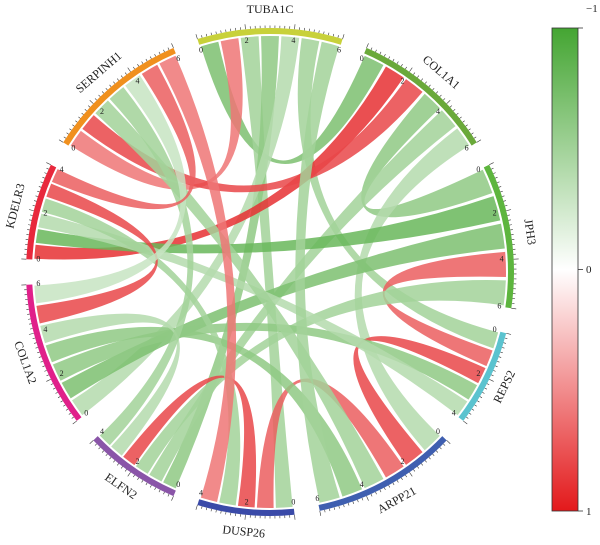 The width and height of the screenshot is (600, 545). What do you see at coordinates (482, 376) in the screenshot?
I see `sector-arc-reps2` at bounding box center [482, 376].